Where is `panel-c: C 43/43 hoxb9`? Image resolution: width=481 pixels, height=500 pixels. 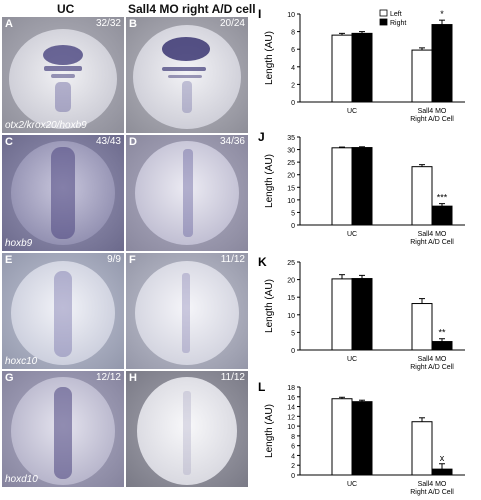 panel-c: C 43/43 hoxb9 is located at coordinates (63, 193).